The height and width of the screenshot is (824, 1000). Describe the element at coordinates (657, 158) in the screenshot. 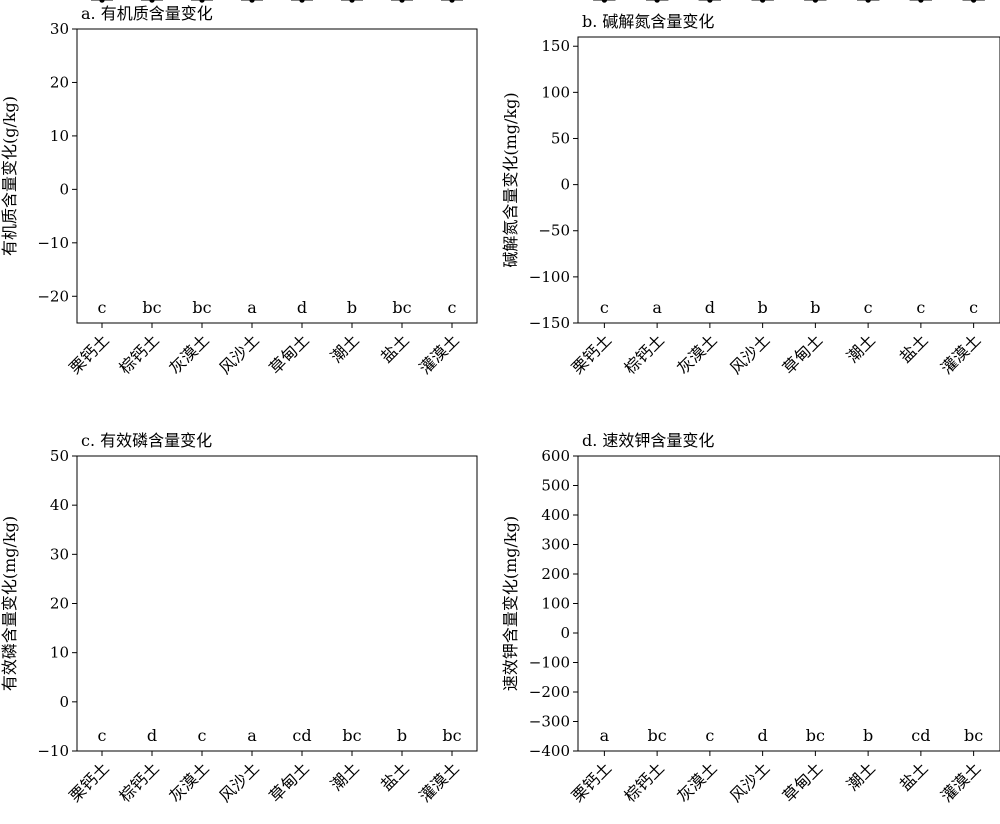

I see `box-棕钙土: a` at that location.